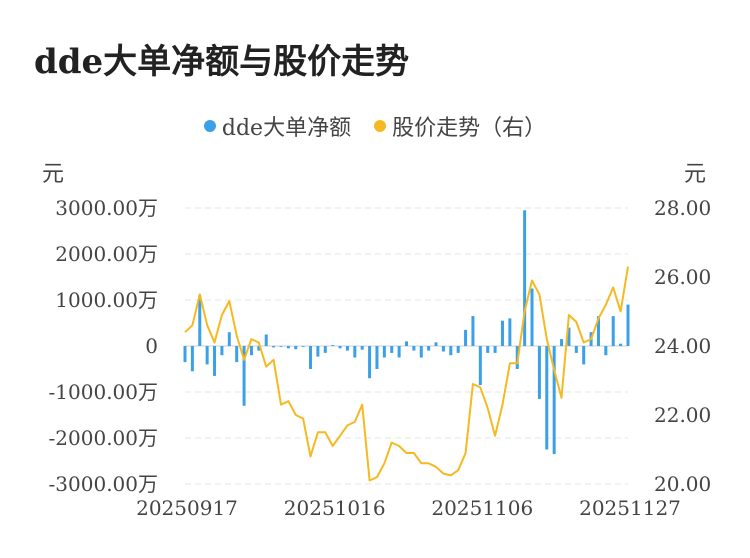 The width and height of the screenshot is (750, 558). Describe the element at coordinates (103, 438) in the screenshot. I see `y-left-tick-label: -2000.00万` at that location.